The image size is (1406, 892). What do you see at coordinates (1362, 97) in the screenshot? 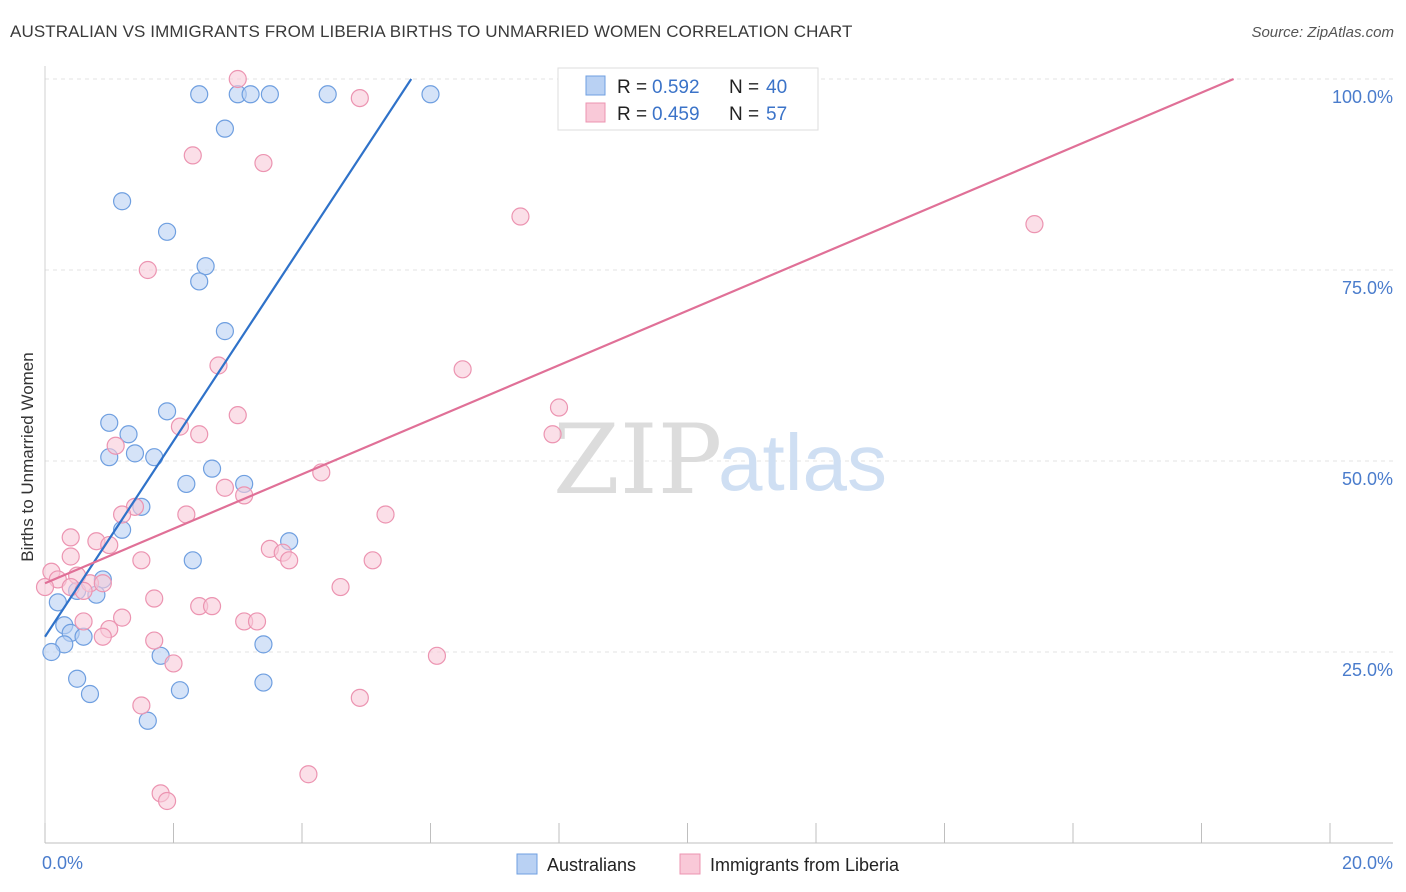
I see `y-tick-label-0: 100.0%` at bounding box center [1362, 97].